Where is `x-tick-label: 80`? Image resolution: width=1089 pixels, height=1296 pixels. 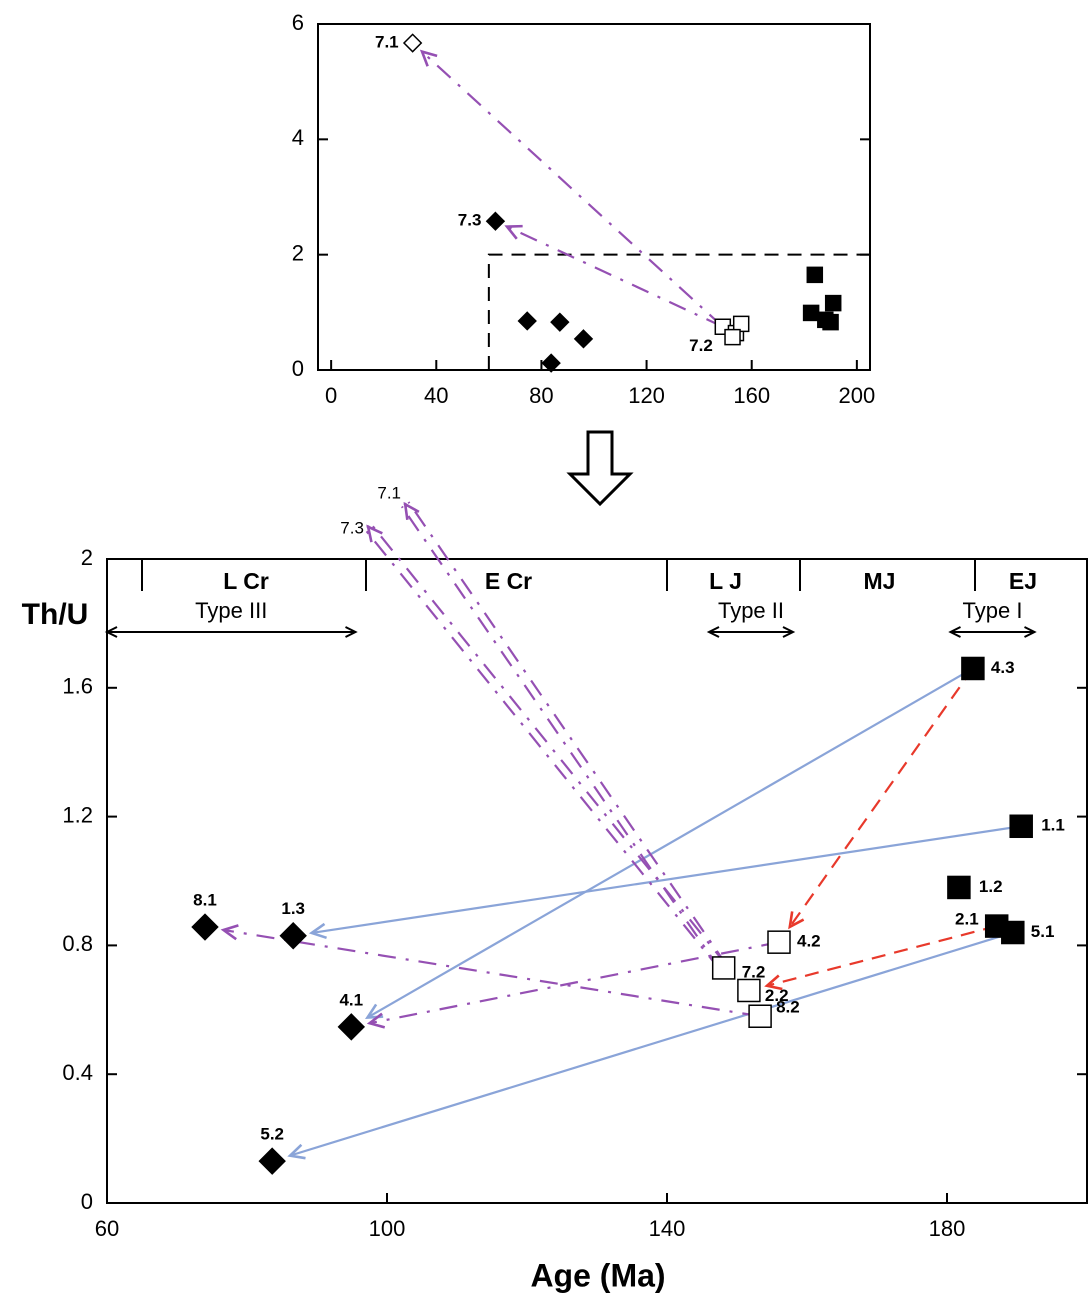
x-tick-label: 80 is located at coordinates (541, 395).